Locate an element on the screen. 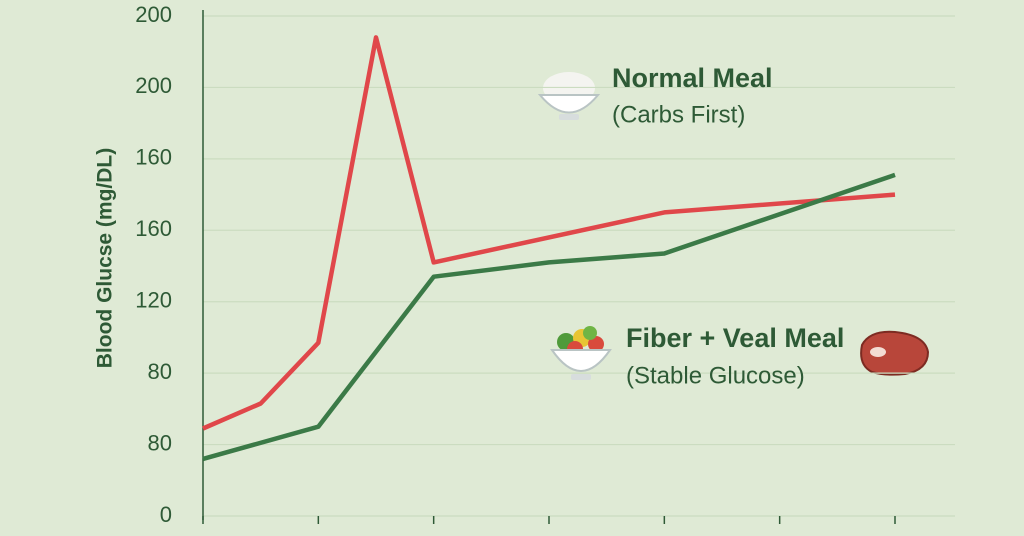 The image size is (1024, 536). y-tick-label: 120 is located at coordinates (153, 300).